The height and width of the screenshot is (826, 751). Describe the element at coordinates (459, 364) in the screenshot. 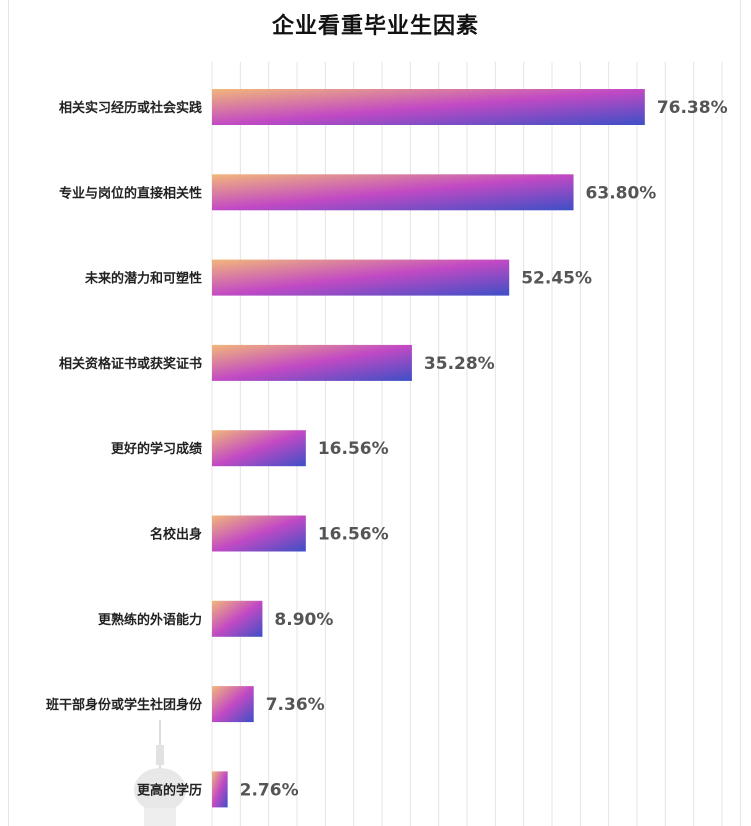

I see `value-label: 35.28%` at that location.